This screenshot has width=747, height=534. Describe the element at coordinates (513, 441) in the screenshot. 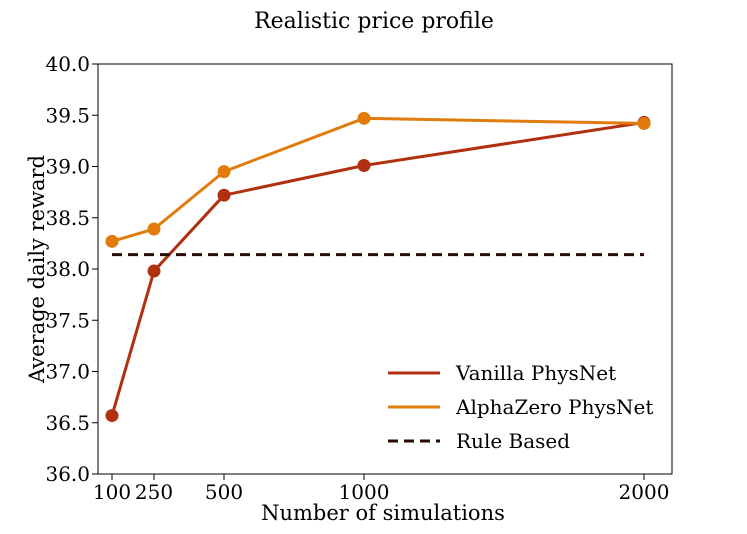

I see `legend-label-rule-based: Rule Based` at that location.